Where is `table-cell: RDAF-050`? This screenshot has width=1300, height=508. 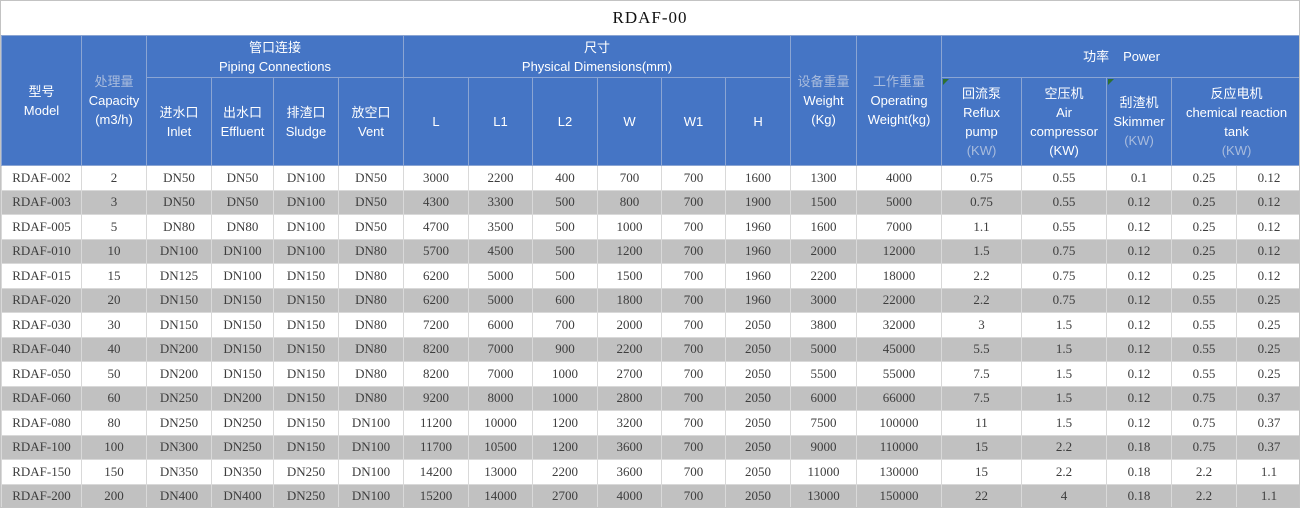
table-cell: RDAF-050 is located at coordinates (41, 374).